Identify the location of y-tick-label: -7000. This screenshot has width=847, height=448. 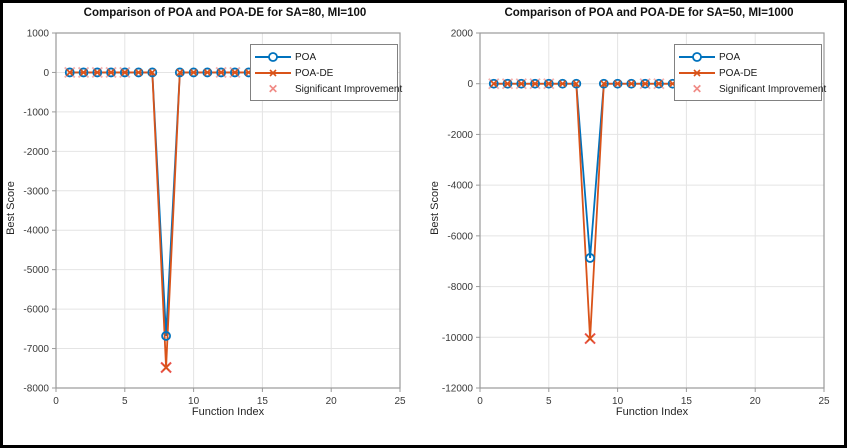
(36, 349).